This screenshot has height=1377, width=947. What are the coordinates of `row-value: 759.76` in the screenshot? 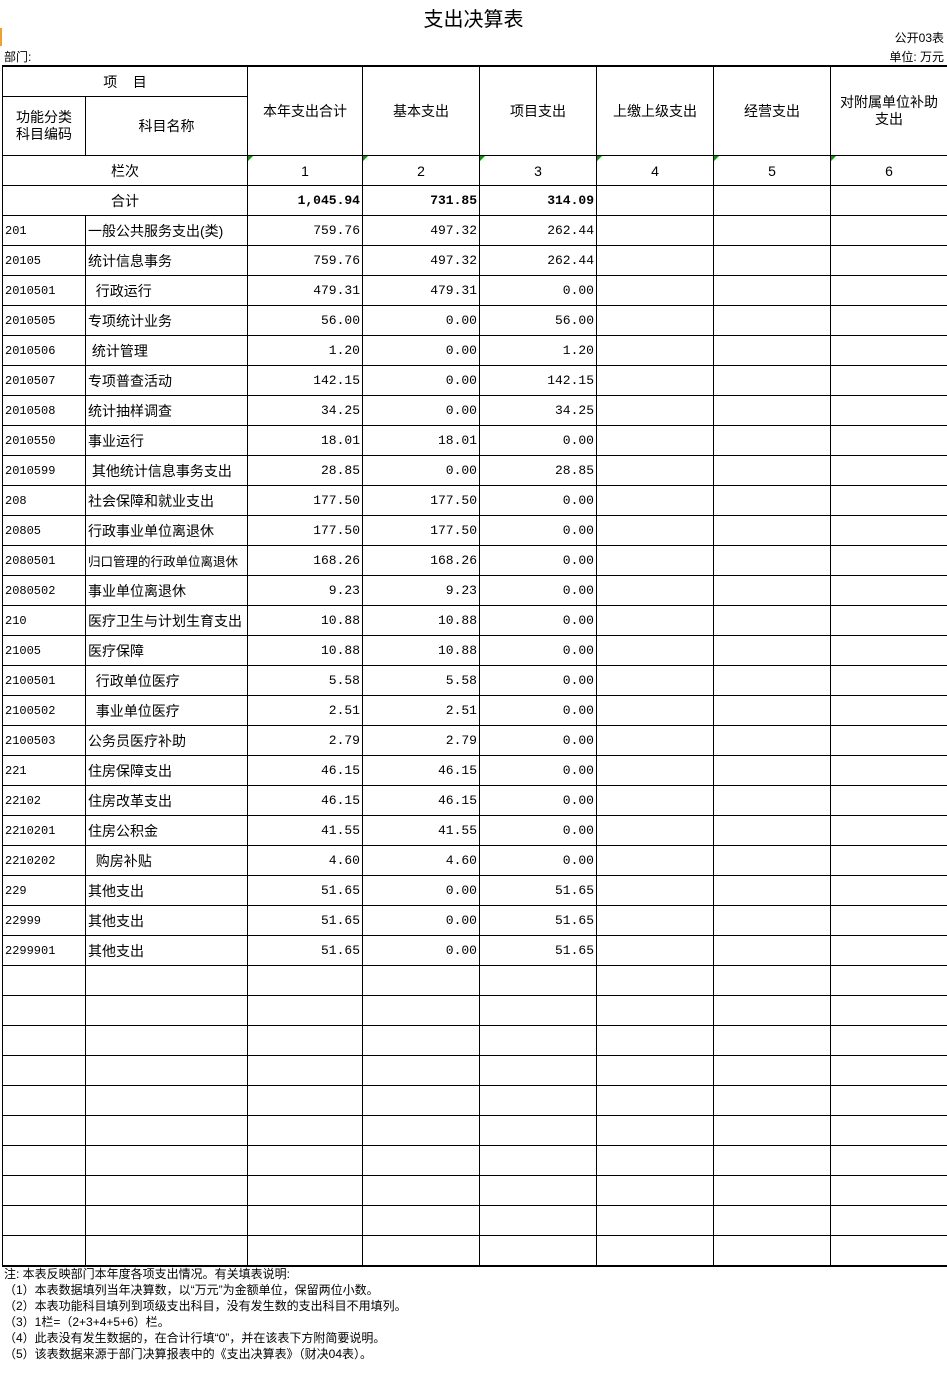 It's located at (305, 230).